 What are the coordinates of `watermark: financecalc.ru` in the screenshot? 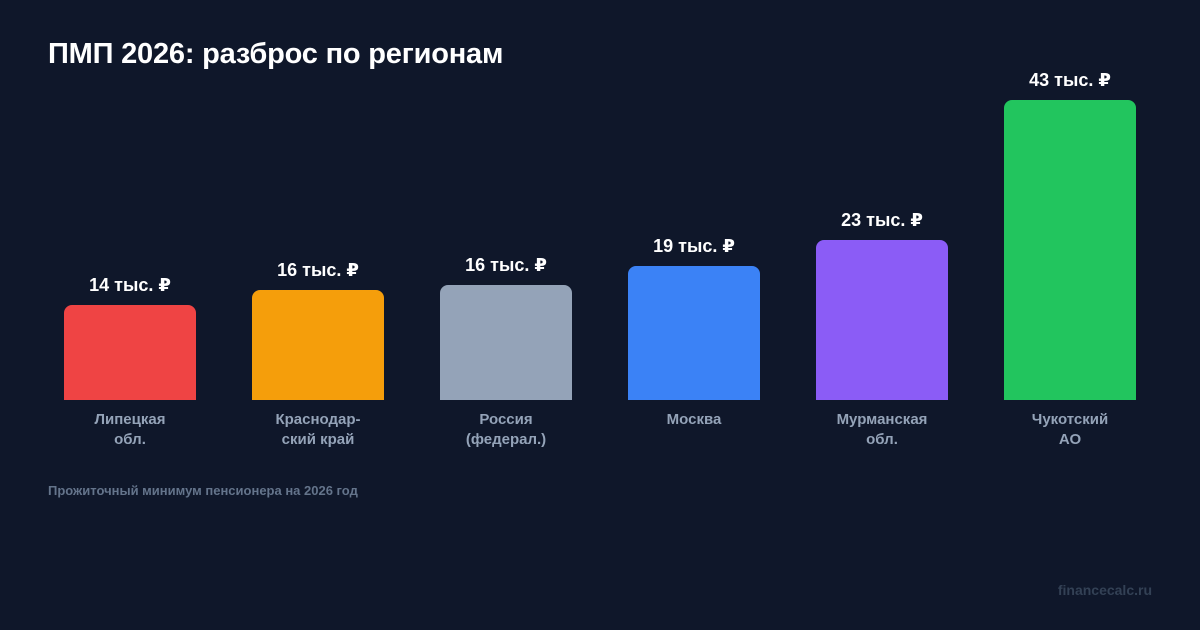 It's located at (1104, 590).